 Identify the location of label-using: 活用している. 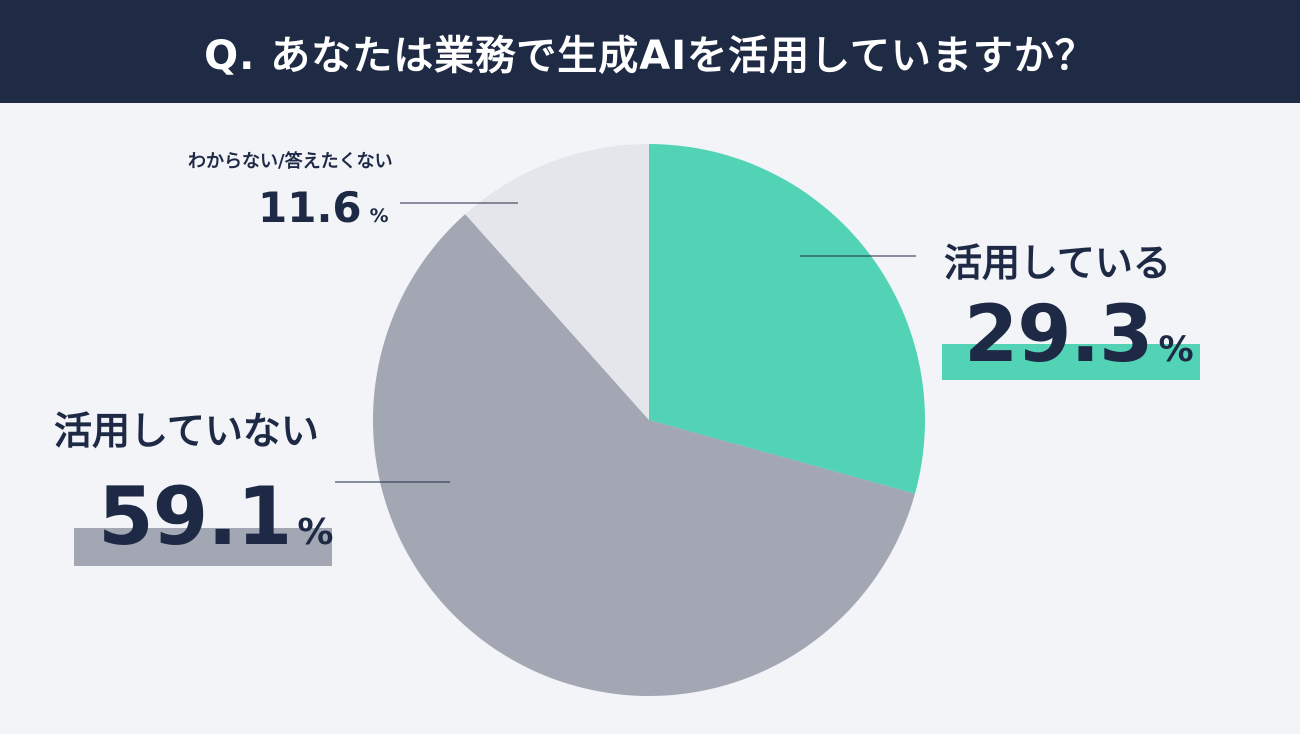
(1057, 263).